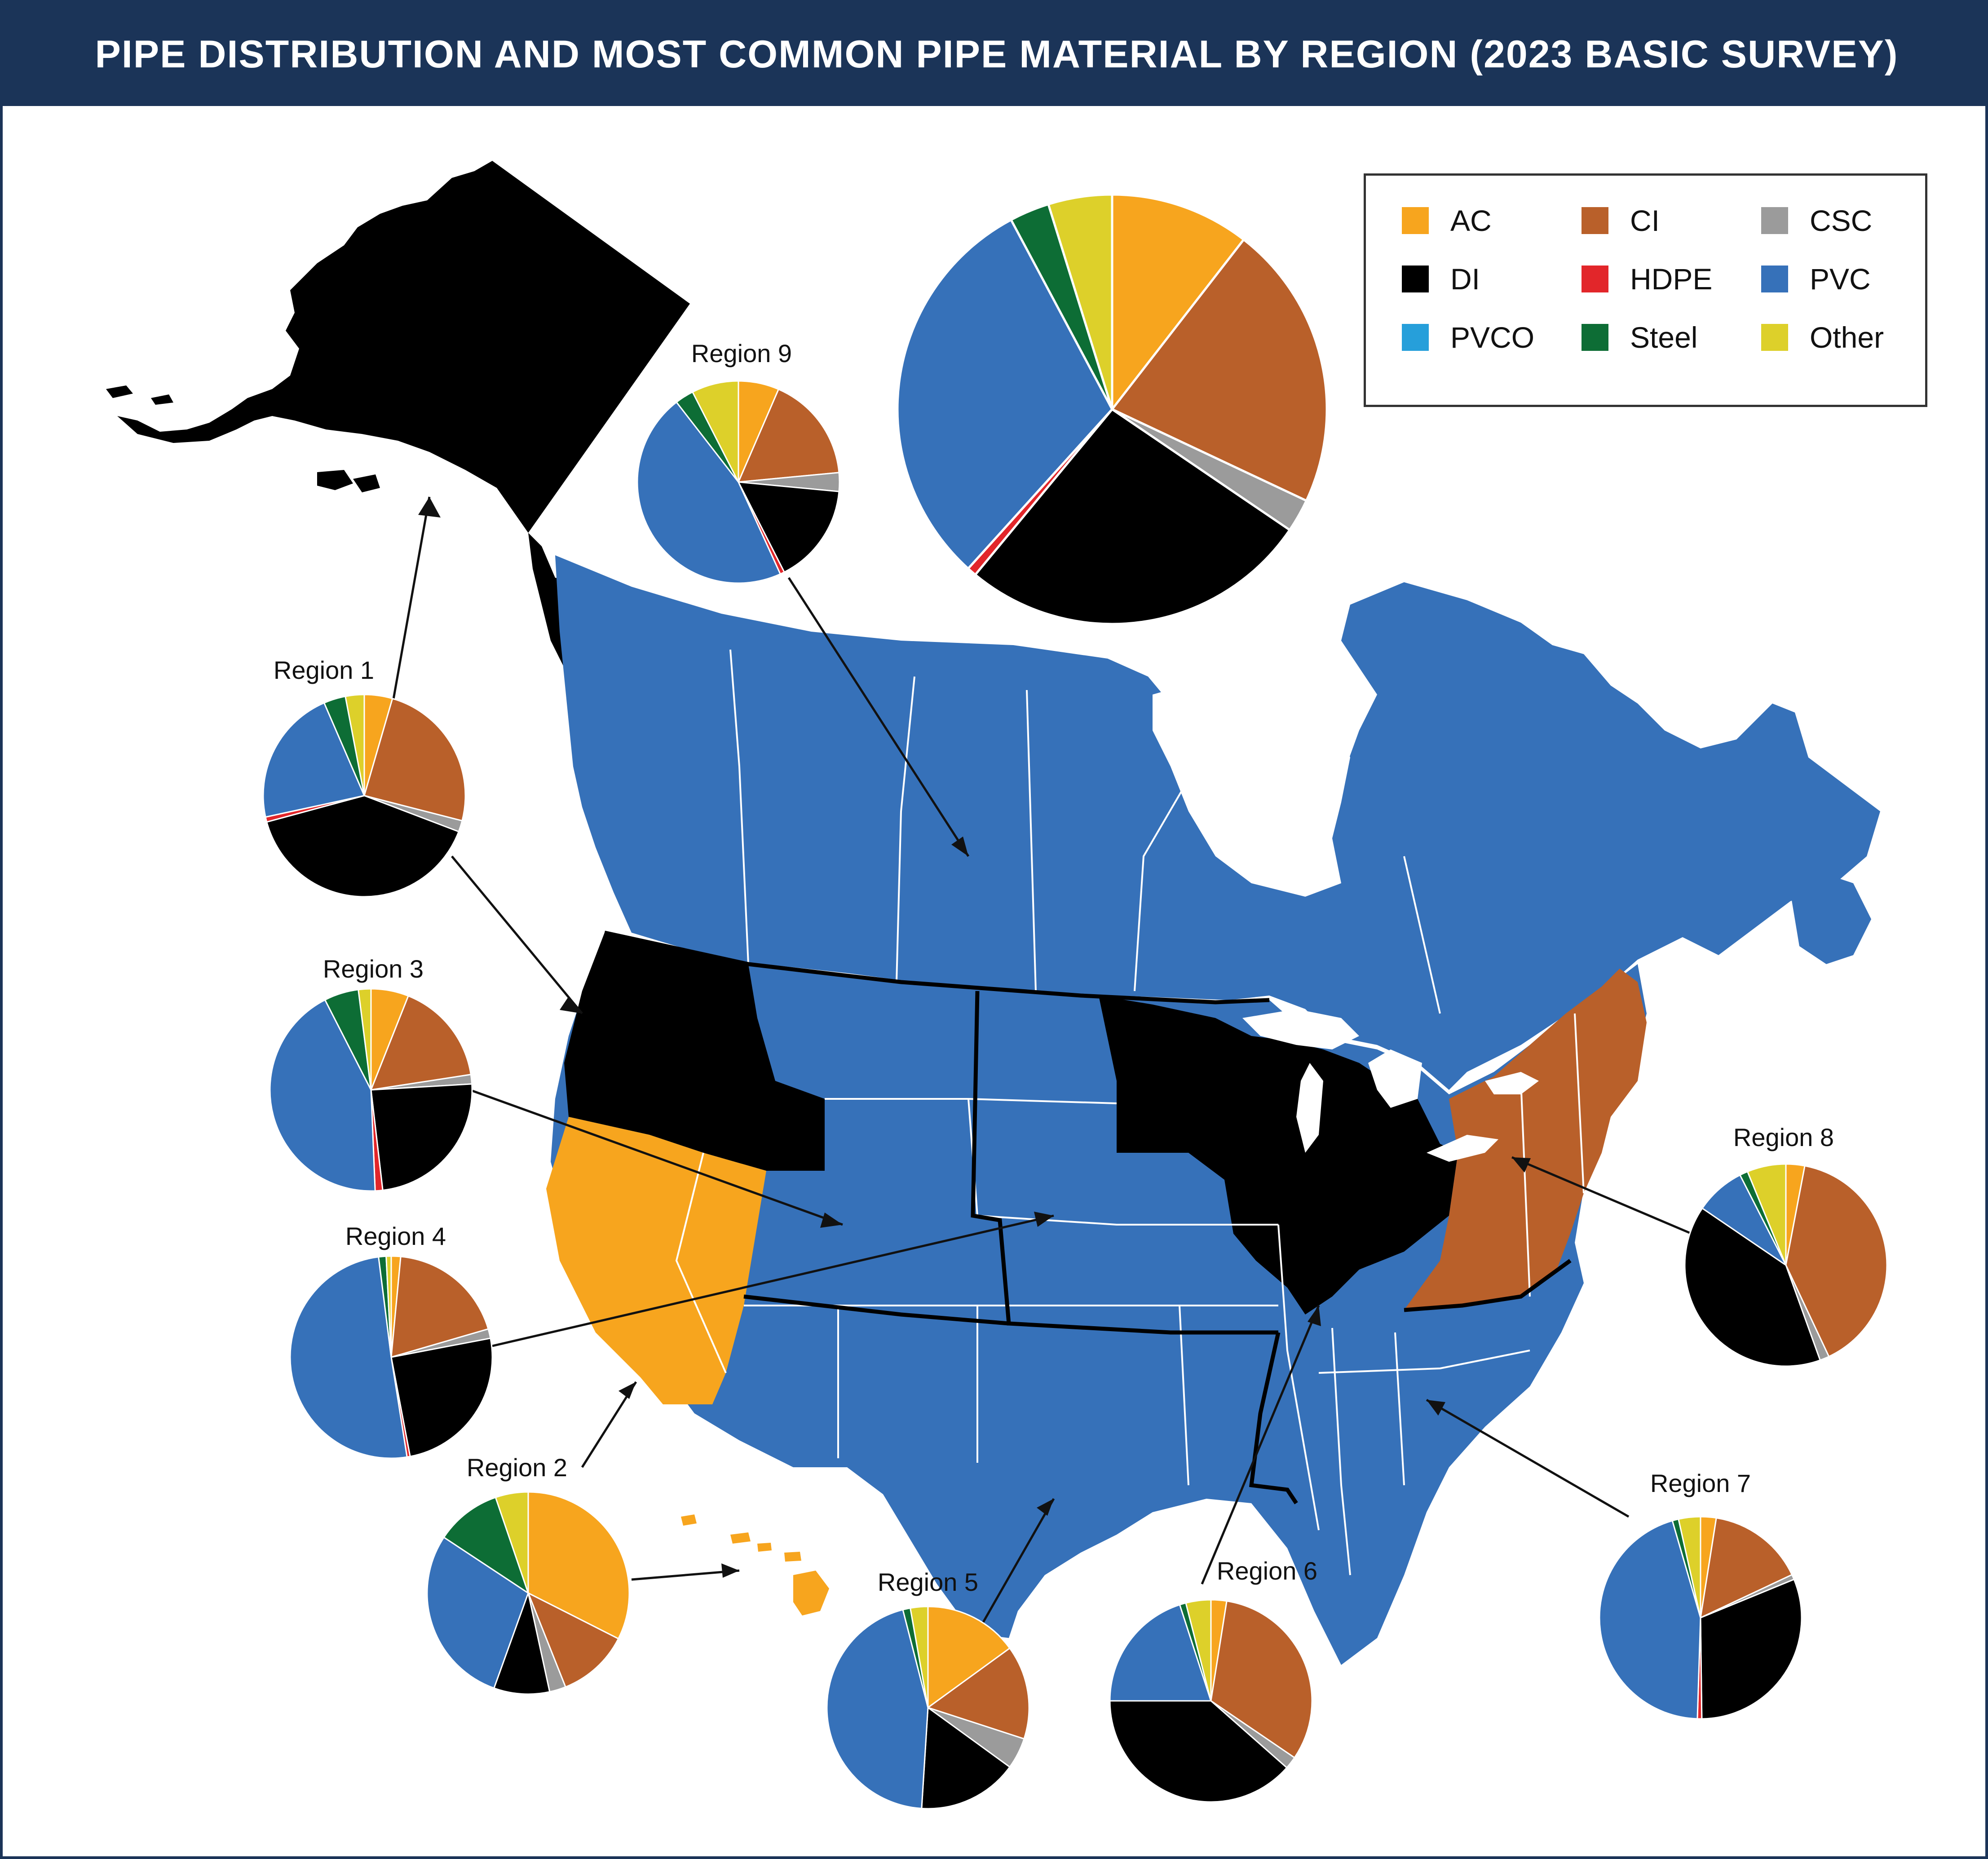  What do you see at coordinates (1830, 919) in the screenshot?
I see `newfoundland` at bounding box center [1830, 919].